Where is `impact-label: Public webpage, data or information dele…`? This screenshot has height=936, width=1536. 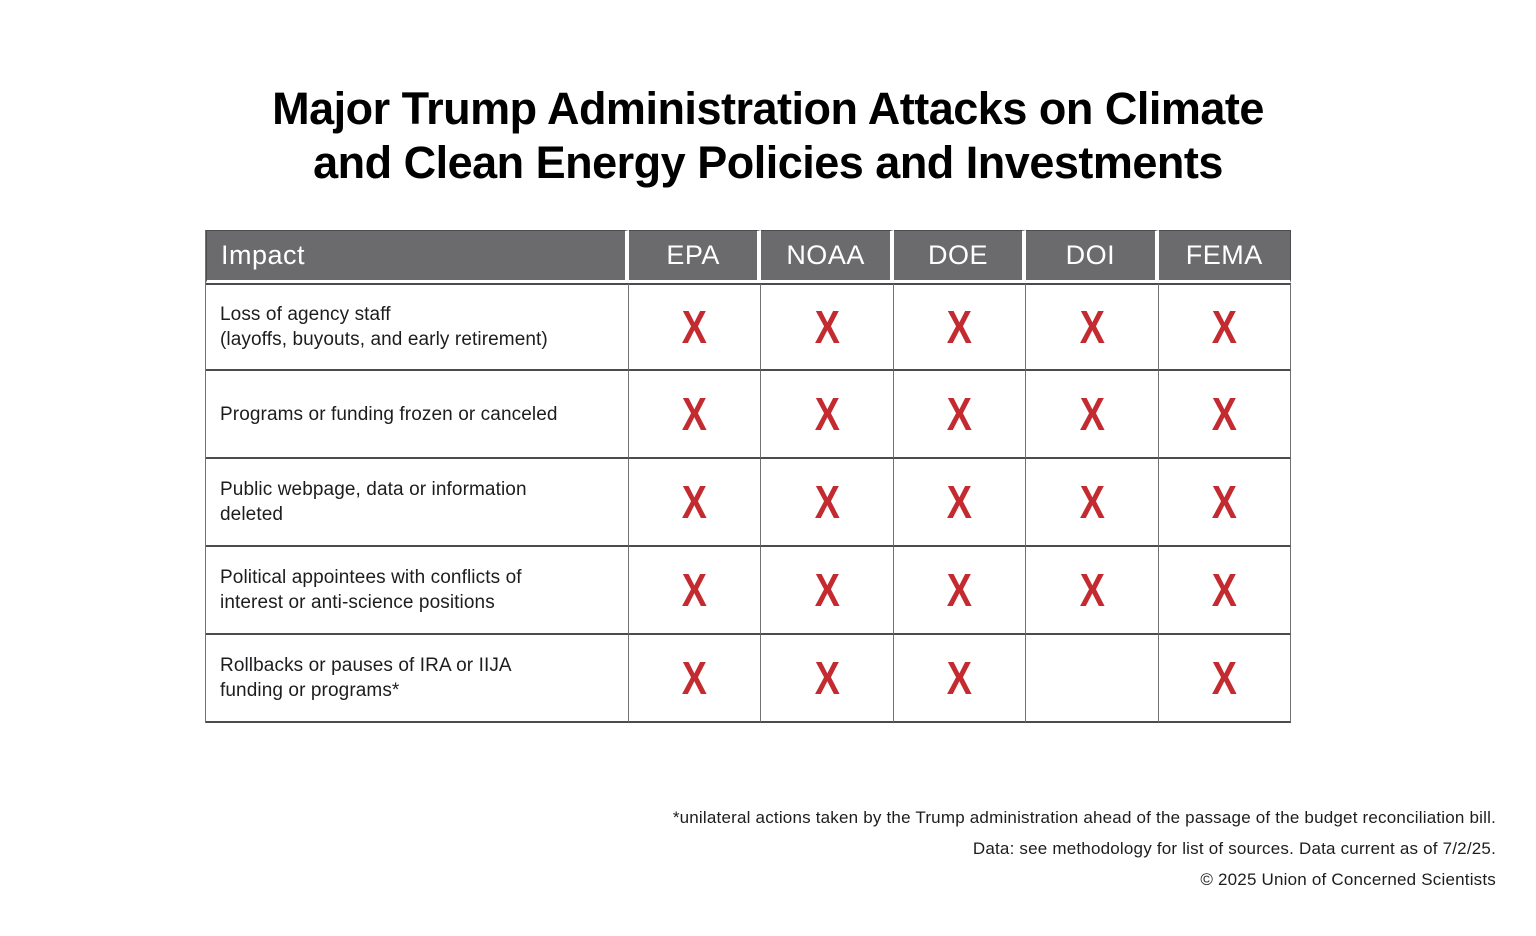 impact-label: Public webpage, data or information dele… is located at coordinates (417, 503).